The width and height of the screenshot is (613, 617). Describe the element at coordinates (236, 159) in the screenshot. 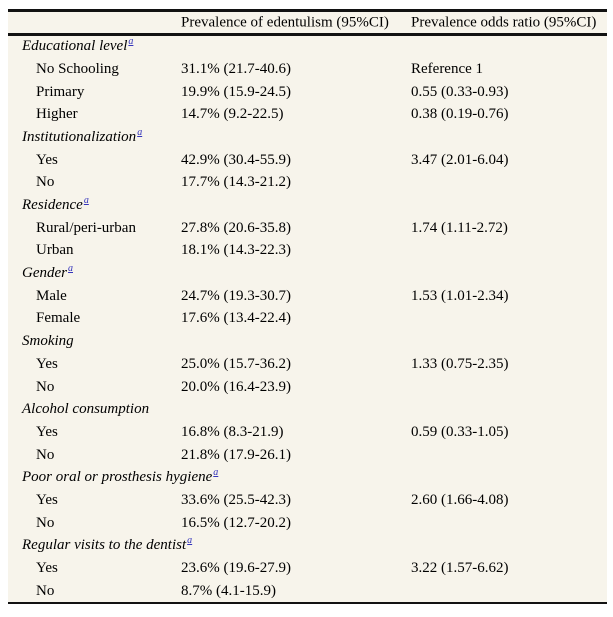

I see `prevalence-value: 42.9% (30.4-55.9)` at that location.